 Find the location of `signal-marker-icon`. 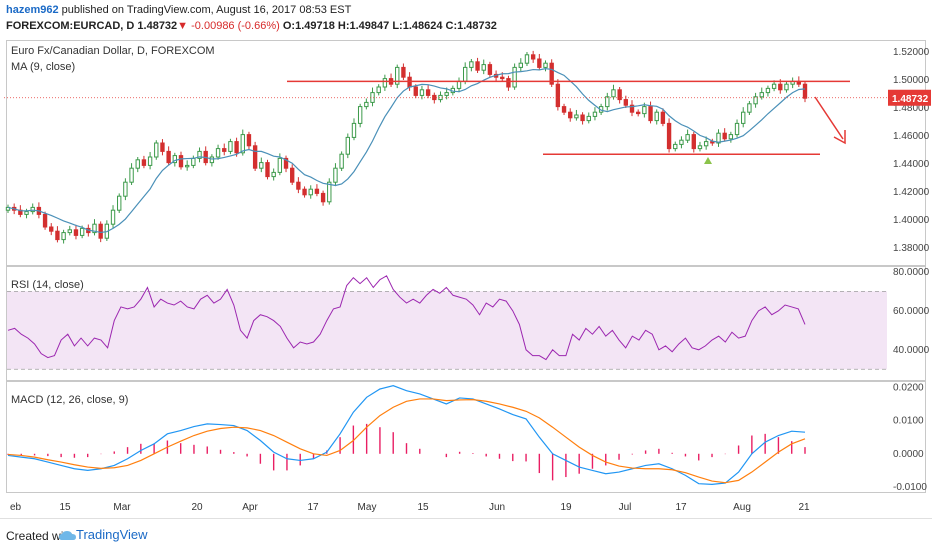

signal-marker-icon is located at coordinates (708, 160).